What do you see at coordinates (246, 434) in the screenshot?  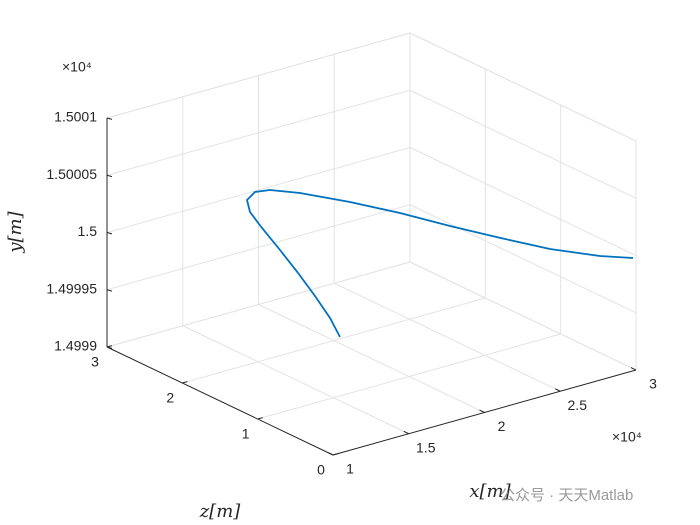 I see `z-tick-label: 1` at bounding box center [246, 434].